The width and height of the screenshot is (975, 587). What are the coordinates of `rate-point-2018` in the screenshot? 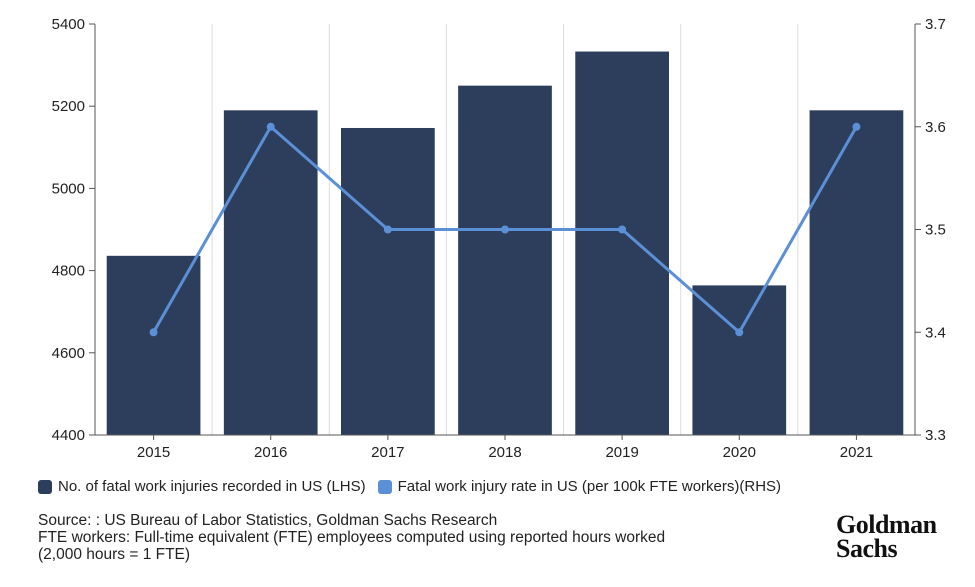 It's located at (505, 229).